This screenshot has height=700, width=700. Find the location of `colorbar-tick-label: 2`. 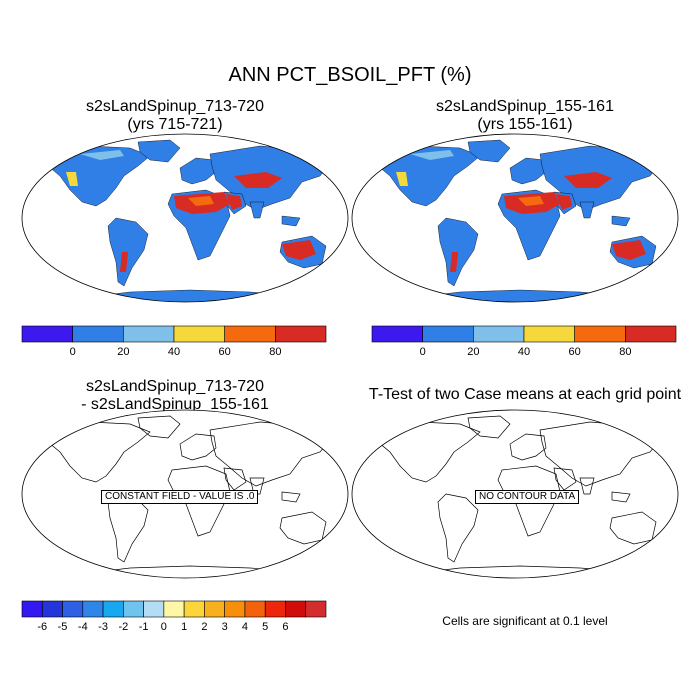

colorbar-tick-label: 2 is located at coordinates (204, 627).